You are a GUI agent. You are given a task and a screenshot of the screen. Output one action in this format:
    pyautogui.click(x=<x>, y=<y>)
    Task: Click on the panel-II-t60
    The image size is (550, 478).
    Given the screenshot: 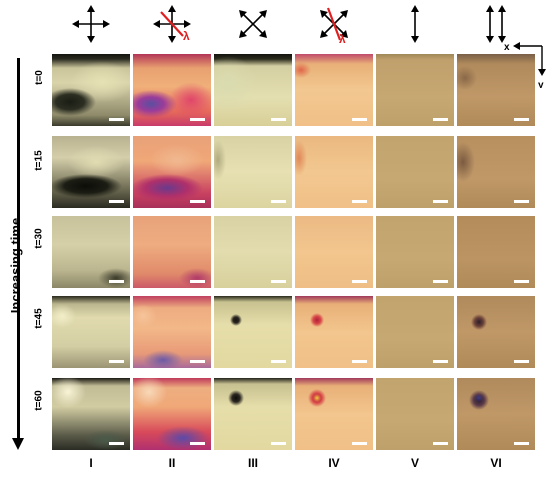 What is the action you would take?
    pyautogui.click(x=172, y=414)
    